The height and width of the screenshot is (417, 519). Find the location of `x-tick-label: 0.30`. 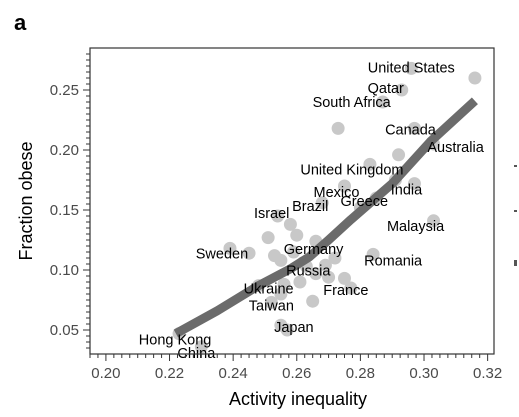

x-tick-label: 0.30 is located at coordinates (423, 373).